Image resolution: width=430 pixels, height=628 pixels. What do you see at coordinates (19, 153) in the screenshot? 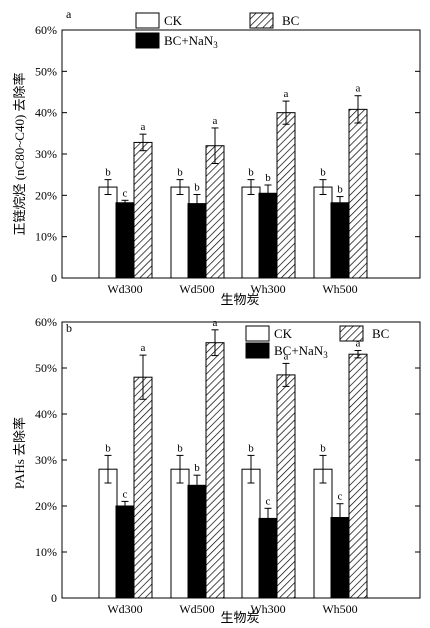
I see `y-axis-title: 正链烷烃 (nC80~C40) 去除率` at bounding box center [19, 153].